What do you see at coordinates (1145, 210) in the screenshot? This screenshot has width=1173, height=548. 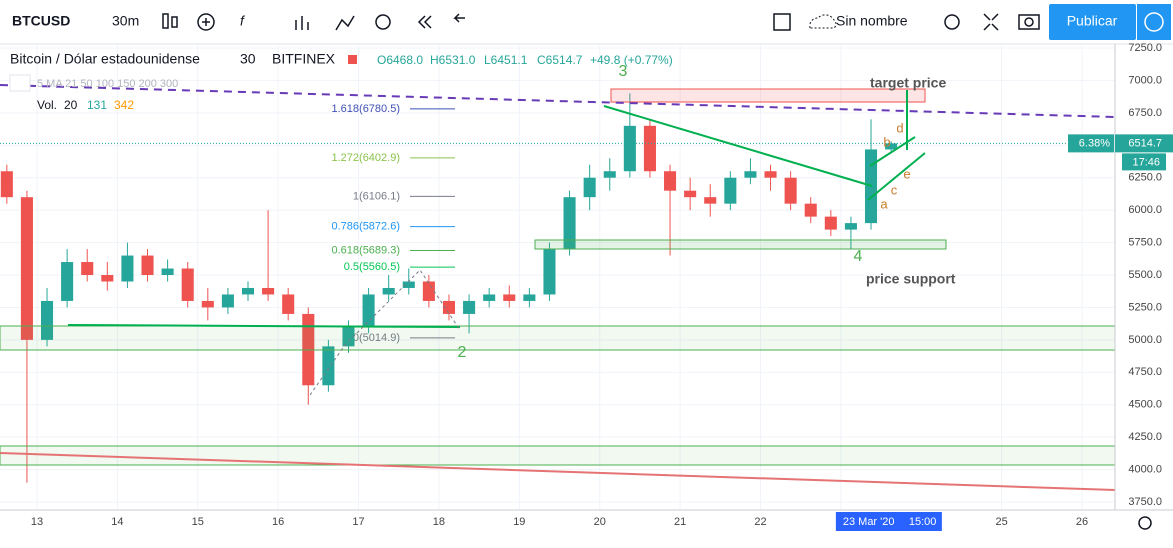 I see `y-tick-label: 6000.0` at bounding box center [1145, 210].